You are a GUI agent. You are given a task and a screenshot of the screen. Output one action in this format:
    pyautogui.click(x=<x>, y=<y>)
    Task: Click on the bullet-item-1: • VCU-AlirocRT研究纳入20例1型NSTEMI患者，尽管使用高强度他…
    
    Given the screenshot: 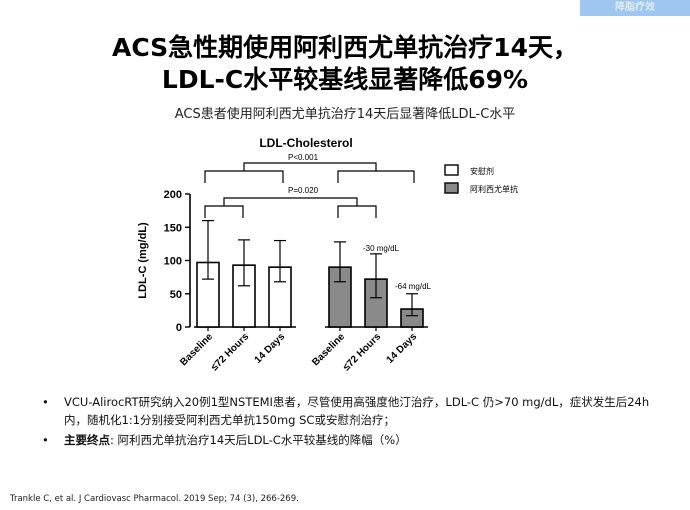 What is the action you would take?
    pyautogui.click(x=349, y=411)
    